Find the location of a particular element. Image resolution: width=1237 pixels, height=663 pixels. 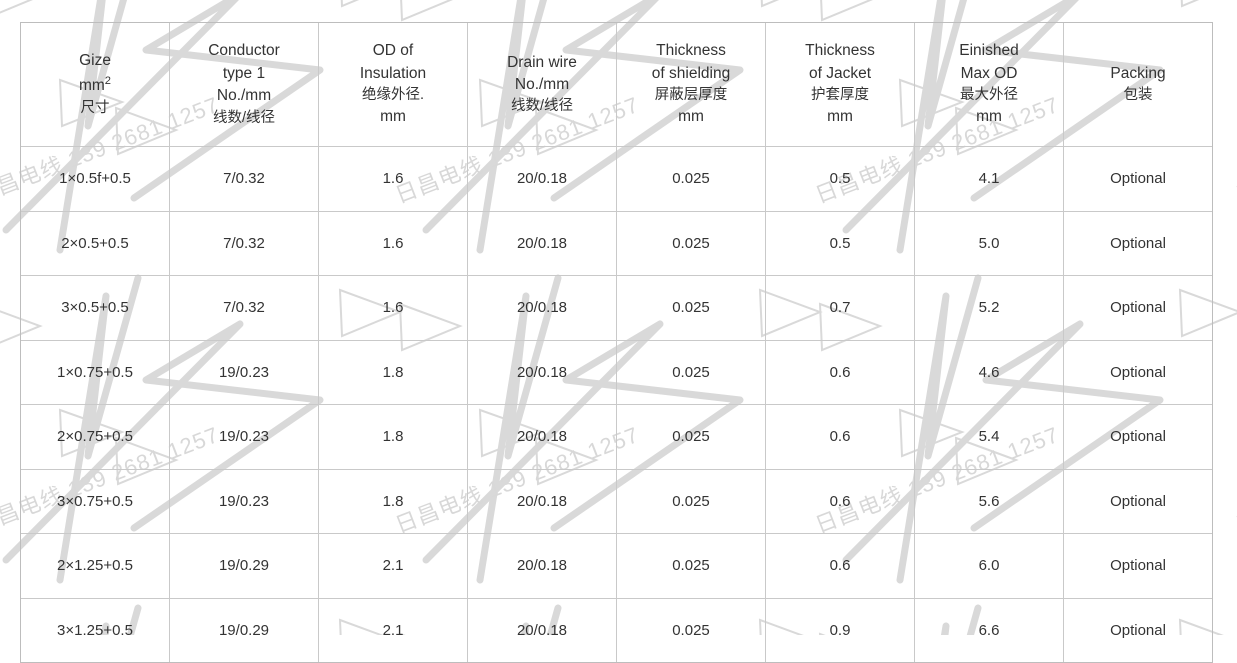

column-header-drain_wire: Drain wire No./mm 线数/线径 is located at coordinates (542, 84).